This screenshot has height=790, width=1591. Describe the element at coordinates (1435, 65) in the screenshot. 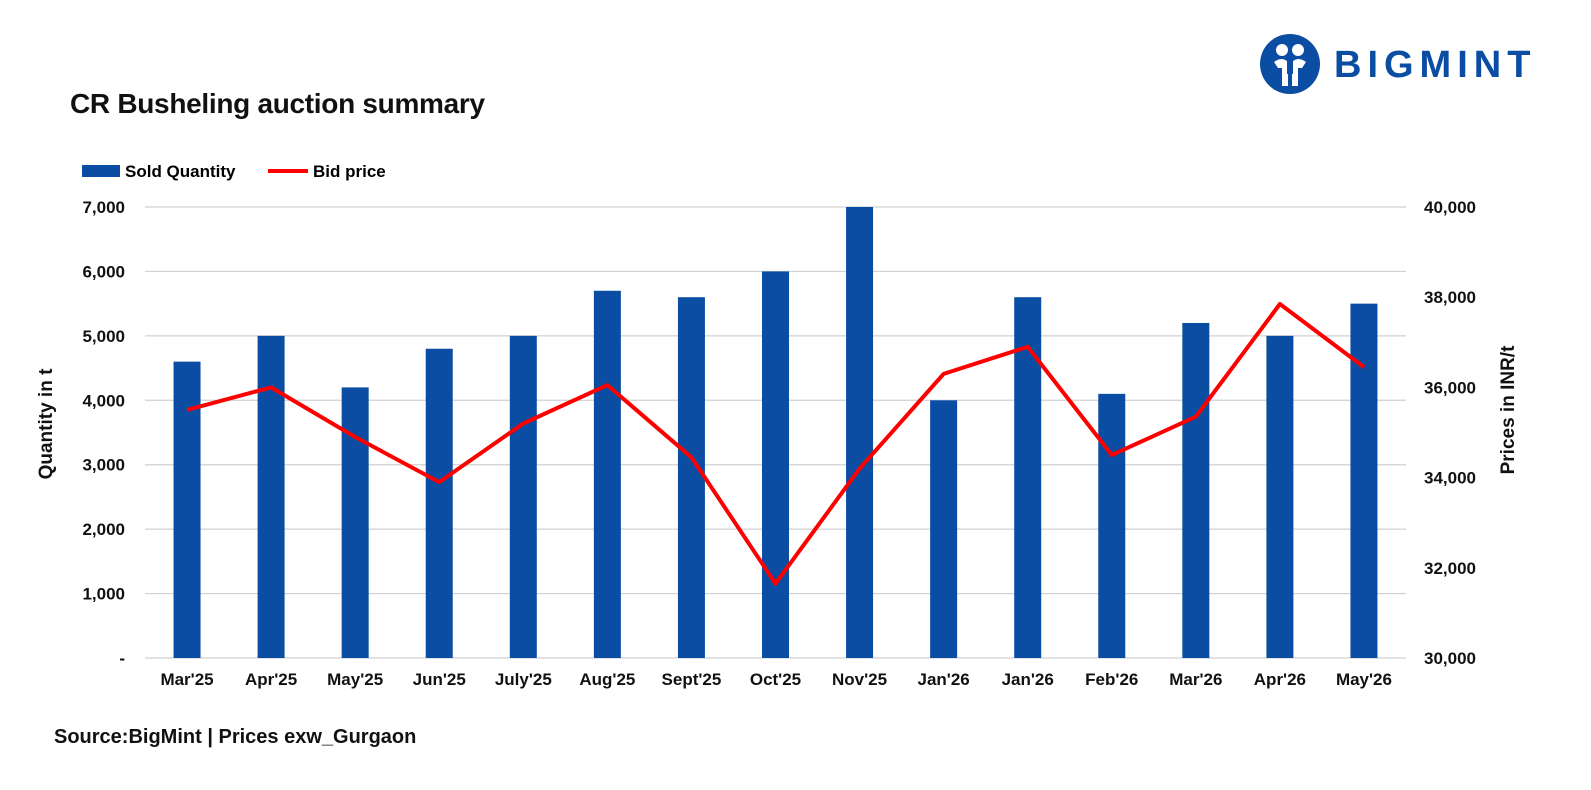

I see `logo-text: BIGMINT` at that location.